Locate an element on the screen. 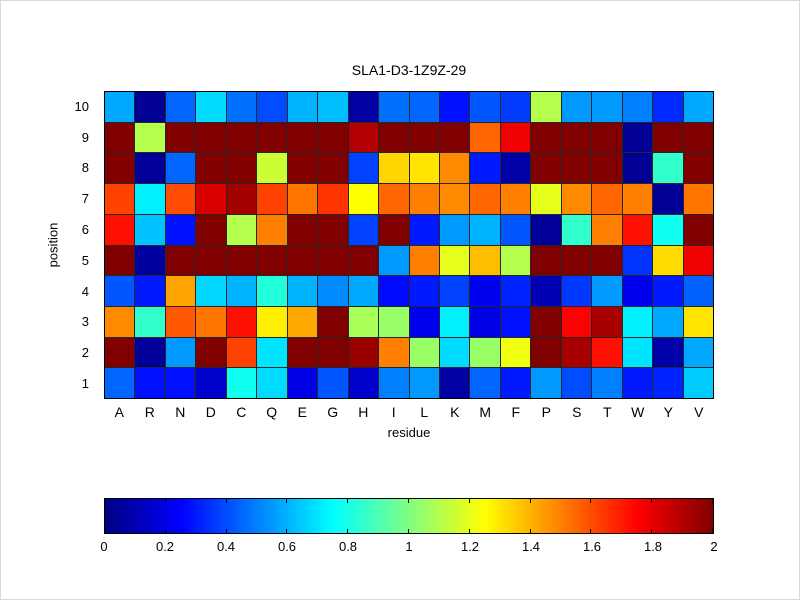 This screenshot has height=600, width=800. y-tick-label: 1 is located at coordinates (85, 384).